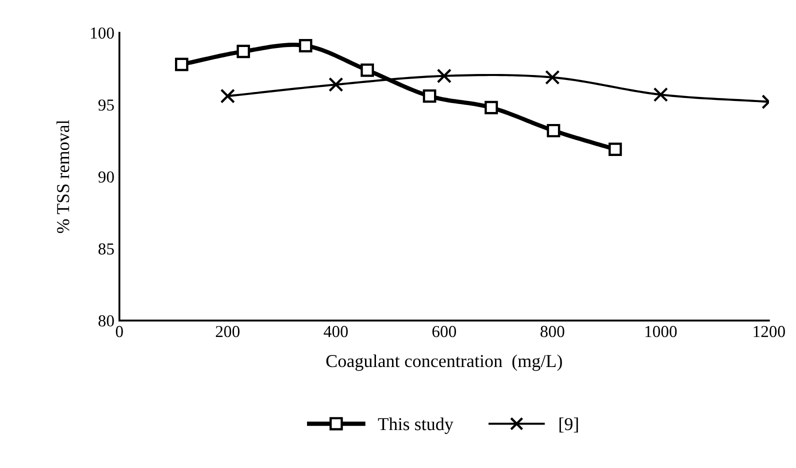 The height and width of the screenshot is (468, 796). I want to click on x-tick-label: 0, so click(119, 332).